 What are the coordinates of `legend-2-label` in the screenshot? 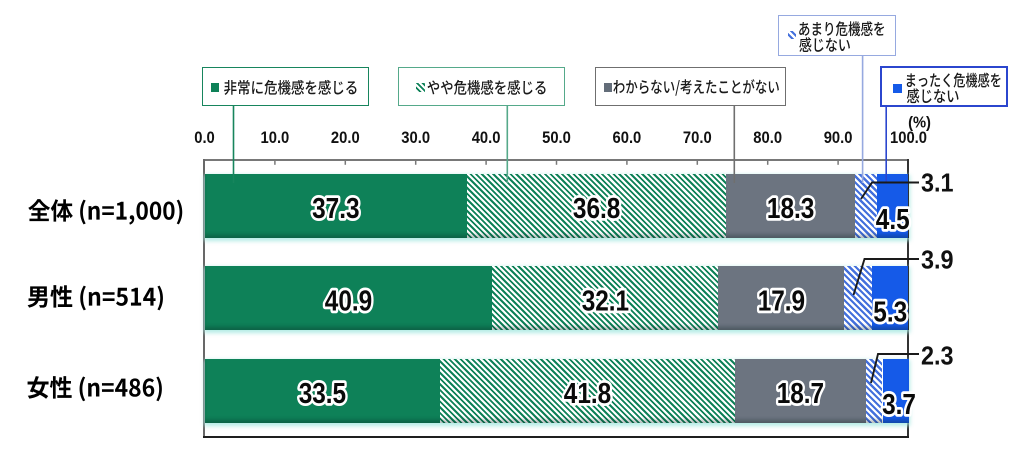 It's located at (486, 87).